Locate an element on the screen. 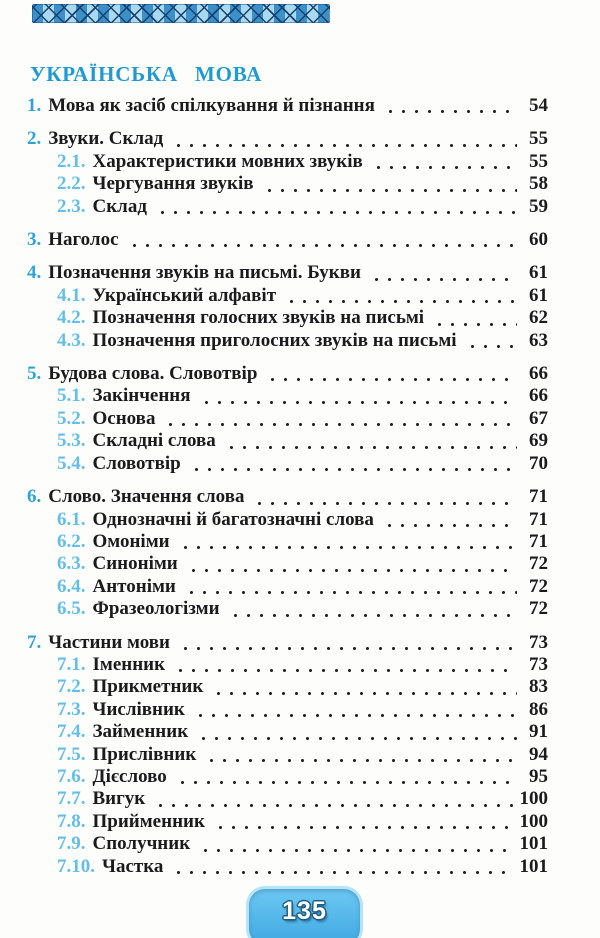 The height and width of the screenshot is (938, 600). entry-number: 7.3. is located at coordinates (71, 709).